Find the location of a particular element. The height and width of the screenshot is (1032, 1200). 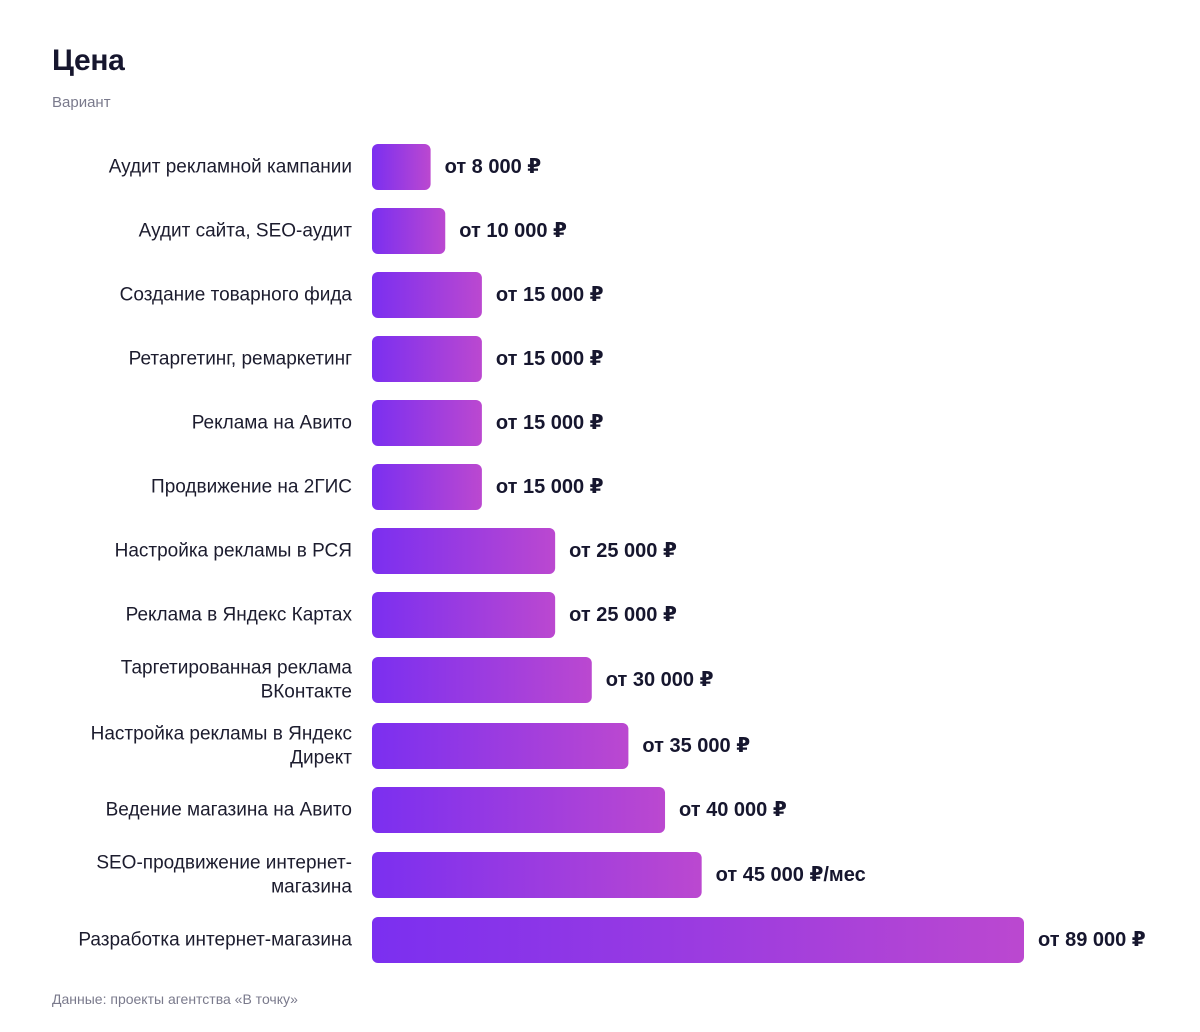

category-label: Ведение магазина на Авито is located at coordinates (229, 810).